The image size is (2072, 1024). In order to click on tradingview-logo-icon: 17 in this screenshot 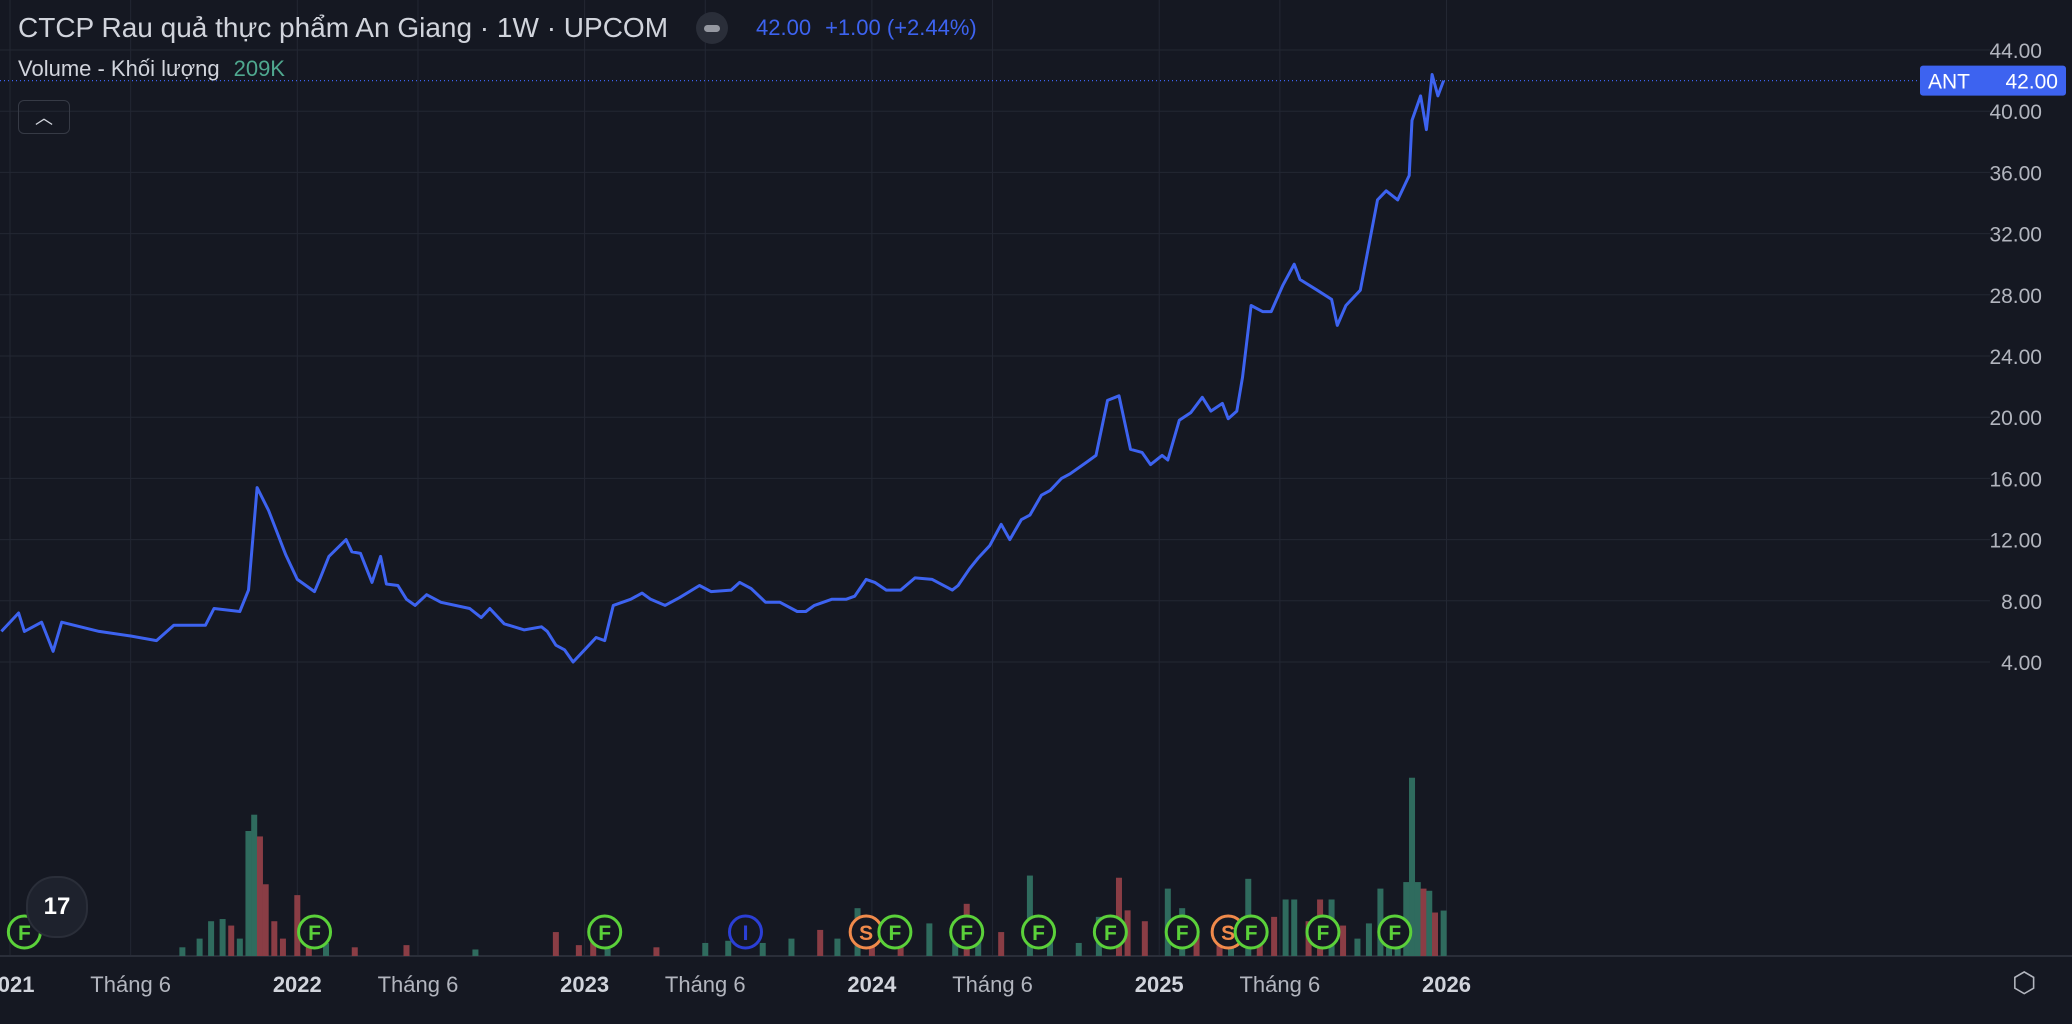, I will do `click(57, 907)`.